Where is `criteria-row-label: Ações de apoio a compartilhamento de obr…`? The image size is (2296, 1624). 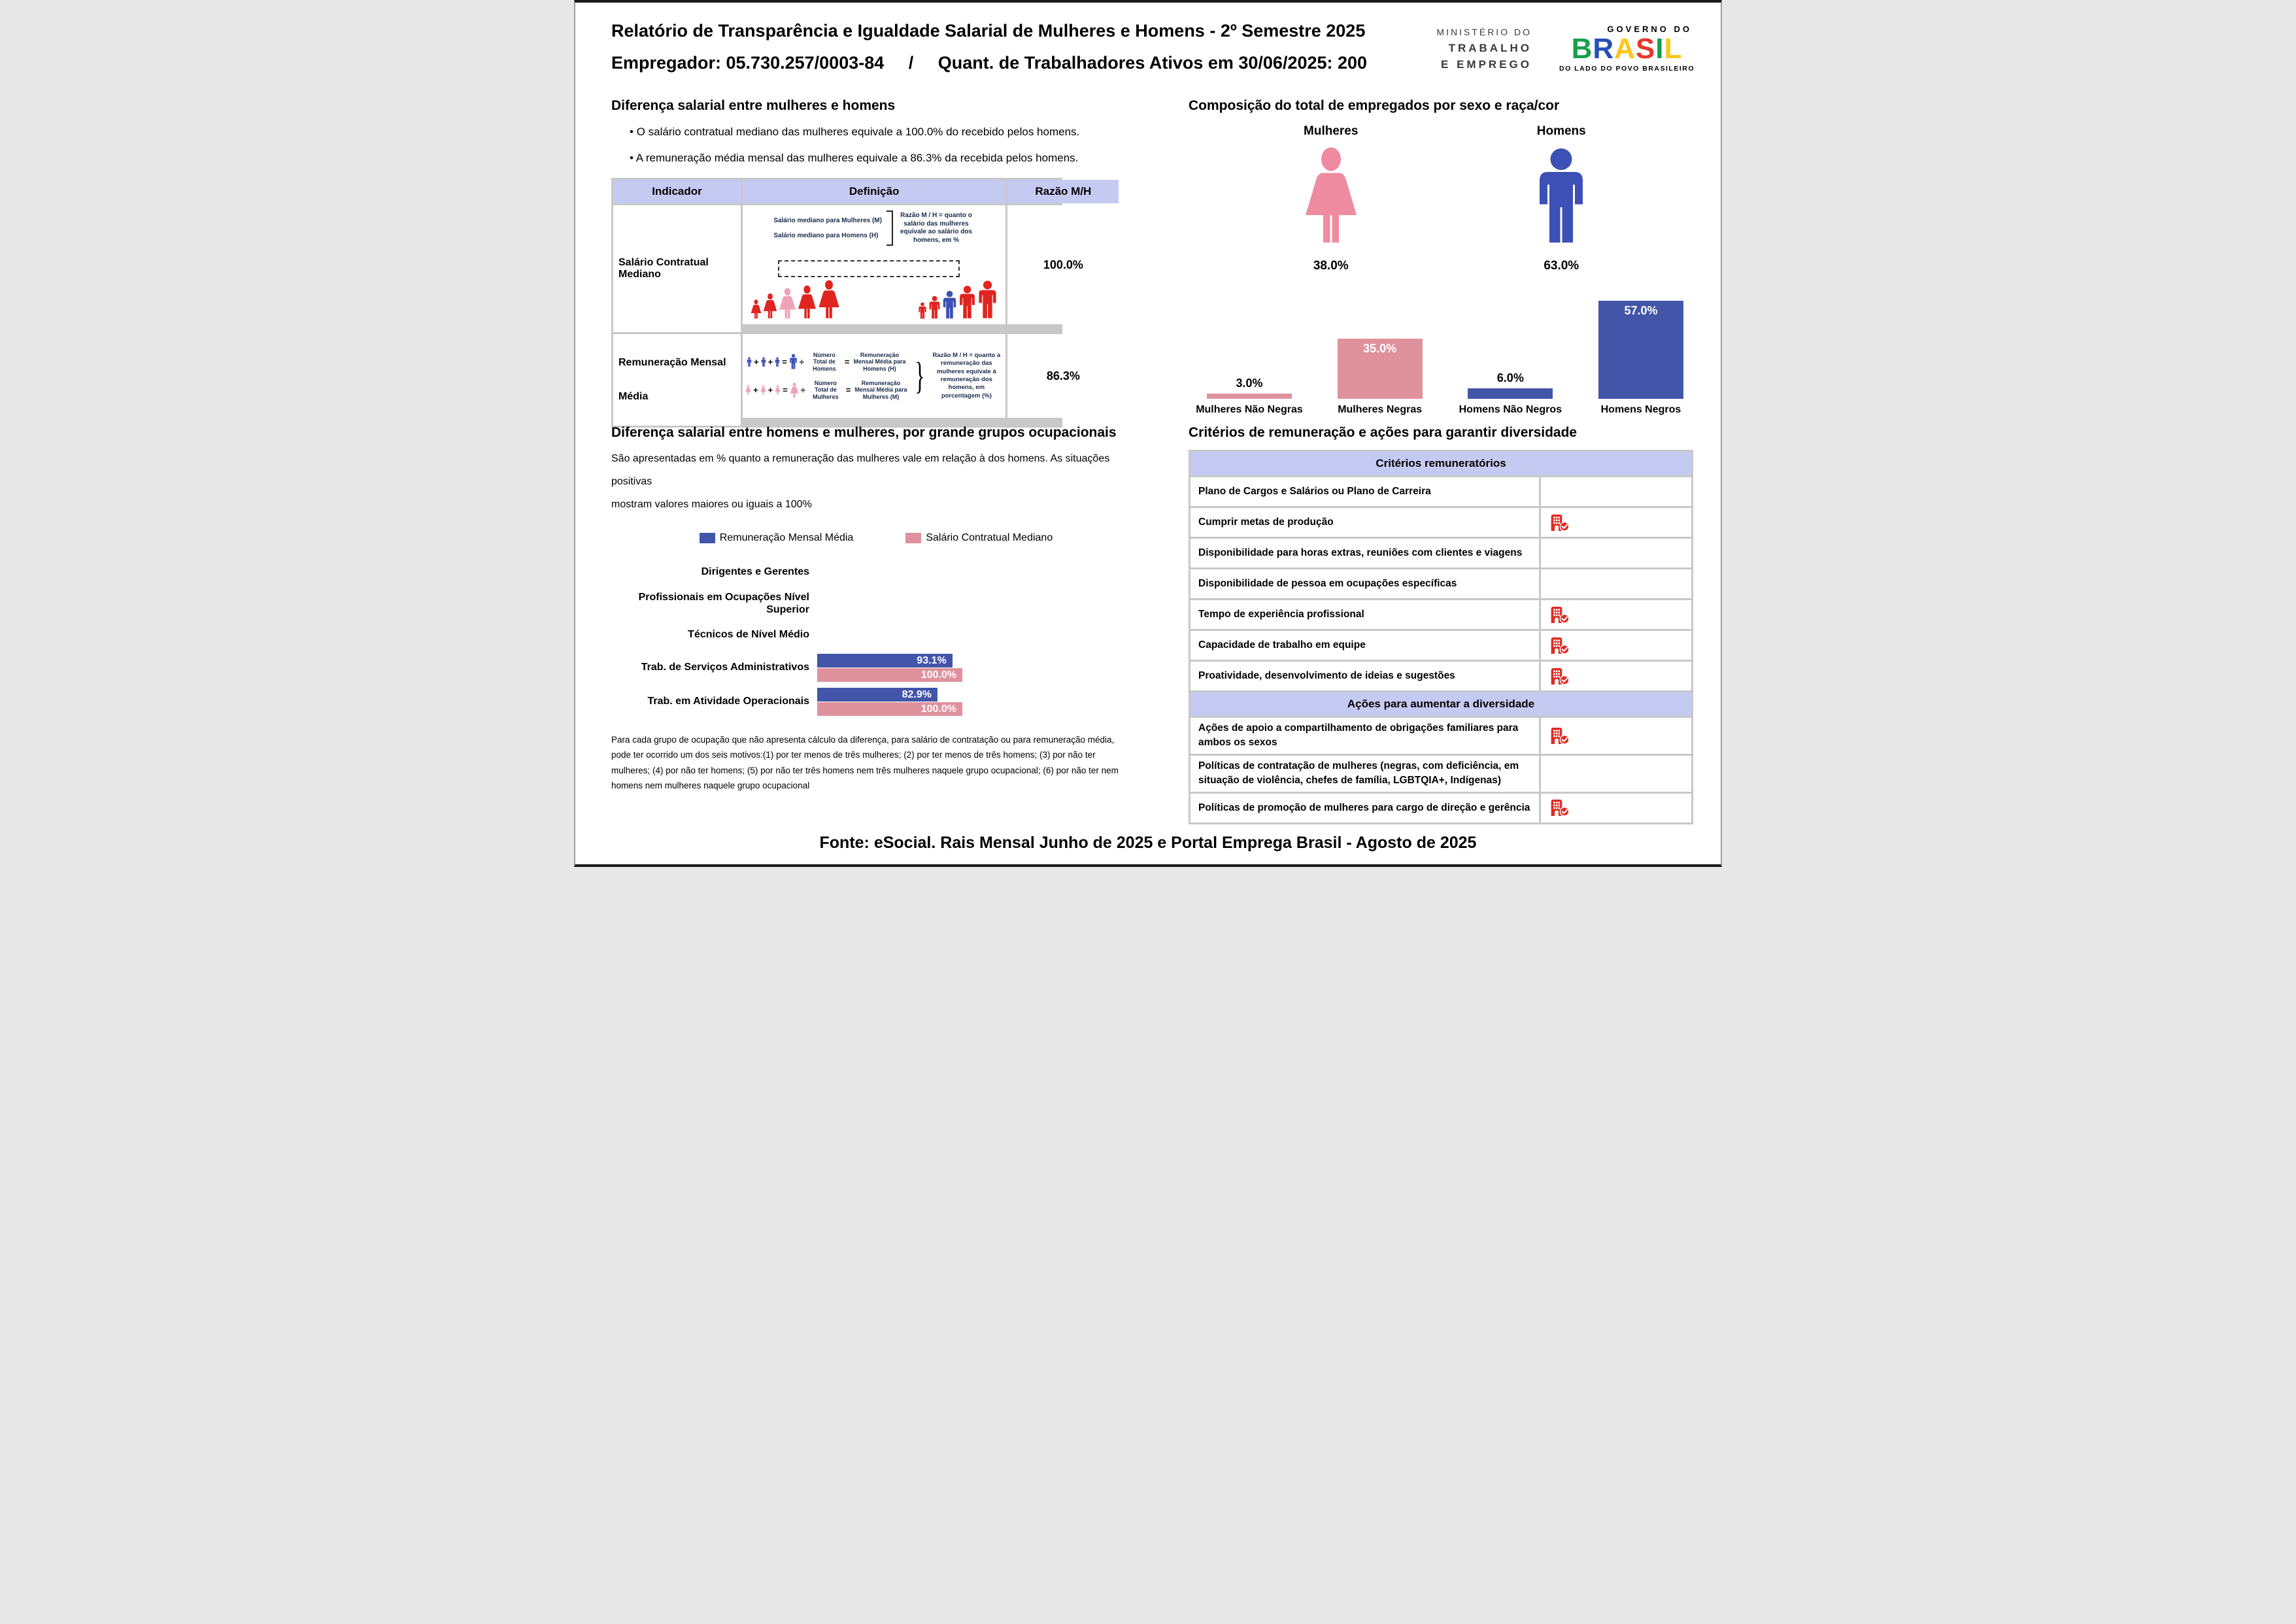
criteria-row-label: Ações de apoio a compartilhamento de obr… is located at coordinates (1364, 736).